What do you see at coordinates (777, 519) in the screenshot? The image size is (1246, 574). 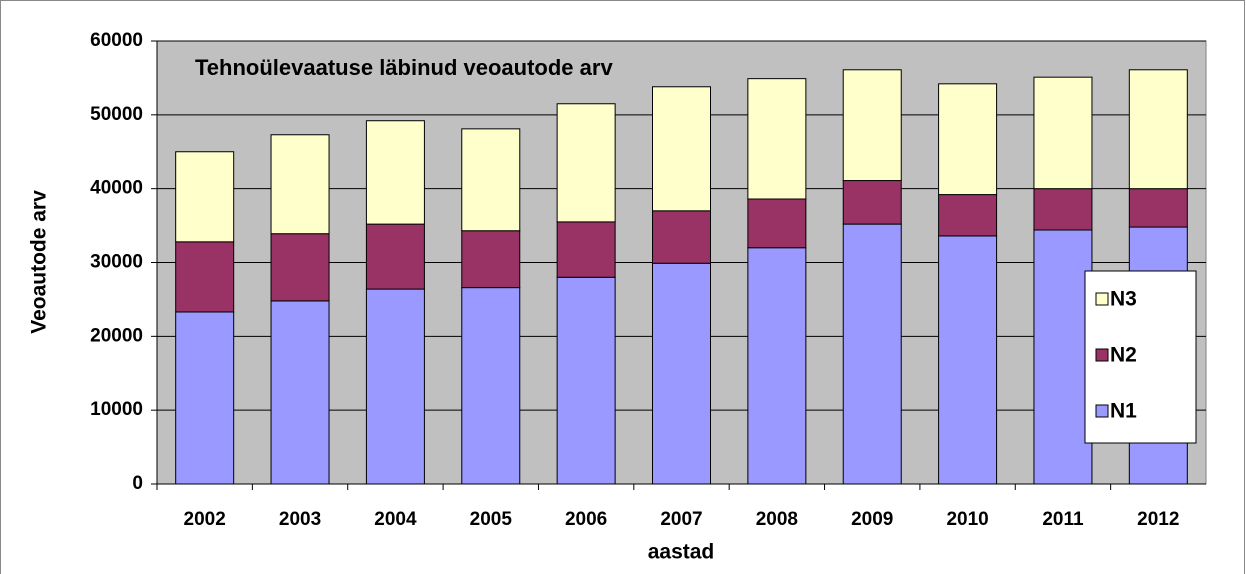 I see `x-tick-label: 2008` at bounding box center [777, 519].